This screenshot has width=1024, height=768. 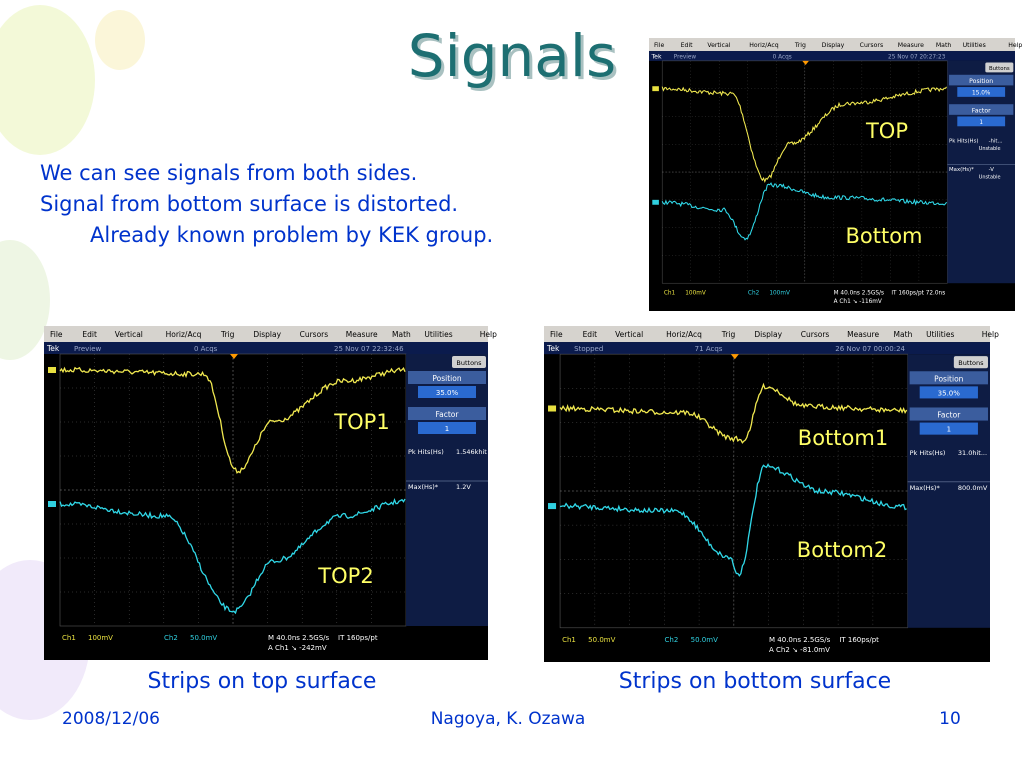 What do you see at coordinates (291, 235) in the screenshot?
I see `note: Already known problem by KEK group.` at bounding box center [291, 235].